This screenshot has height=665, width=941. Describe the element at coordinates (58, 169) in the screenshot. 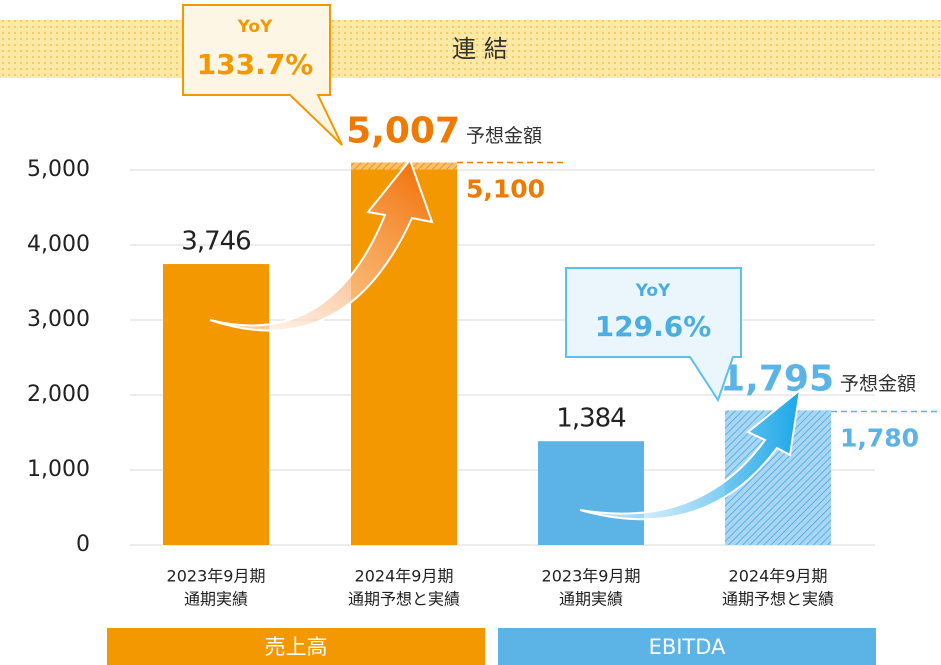

I see `y-tick-label: 5,000` at that location.